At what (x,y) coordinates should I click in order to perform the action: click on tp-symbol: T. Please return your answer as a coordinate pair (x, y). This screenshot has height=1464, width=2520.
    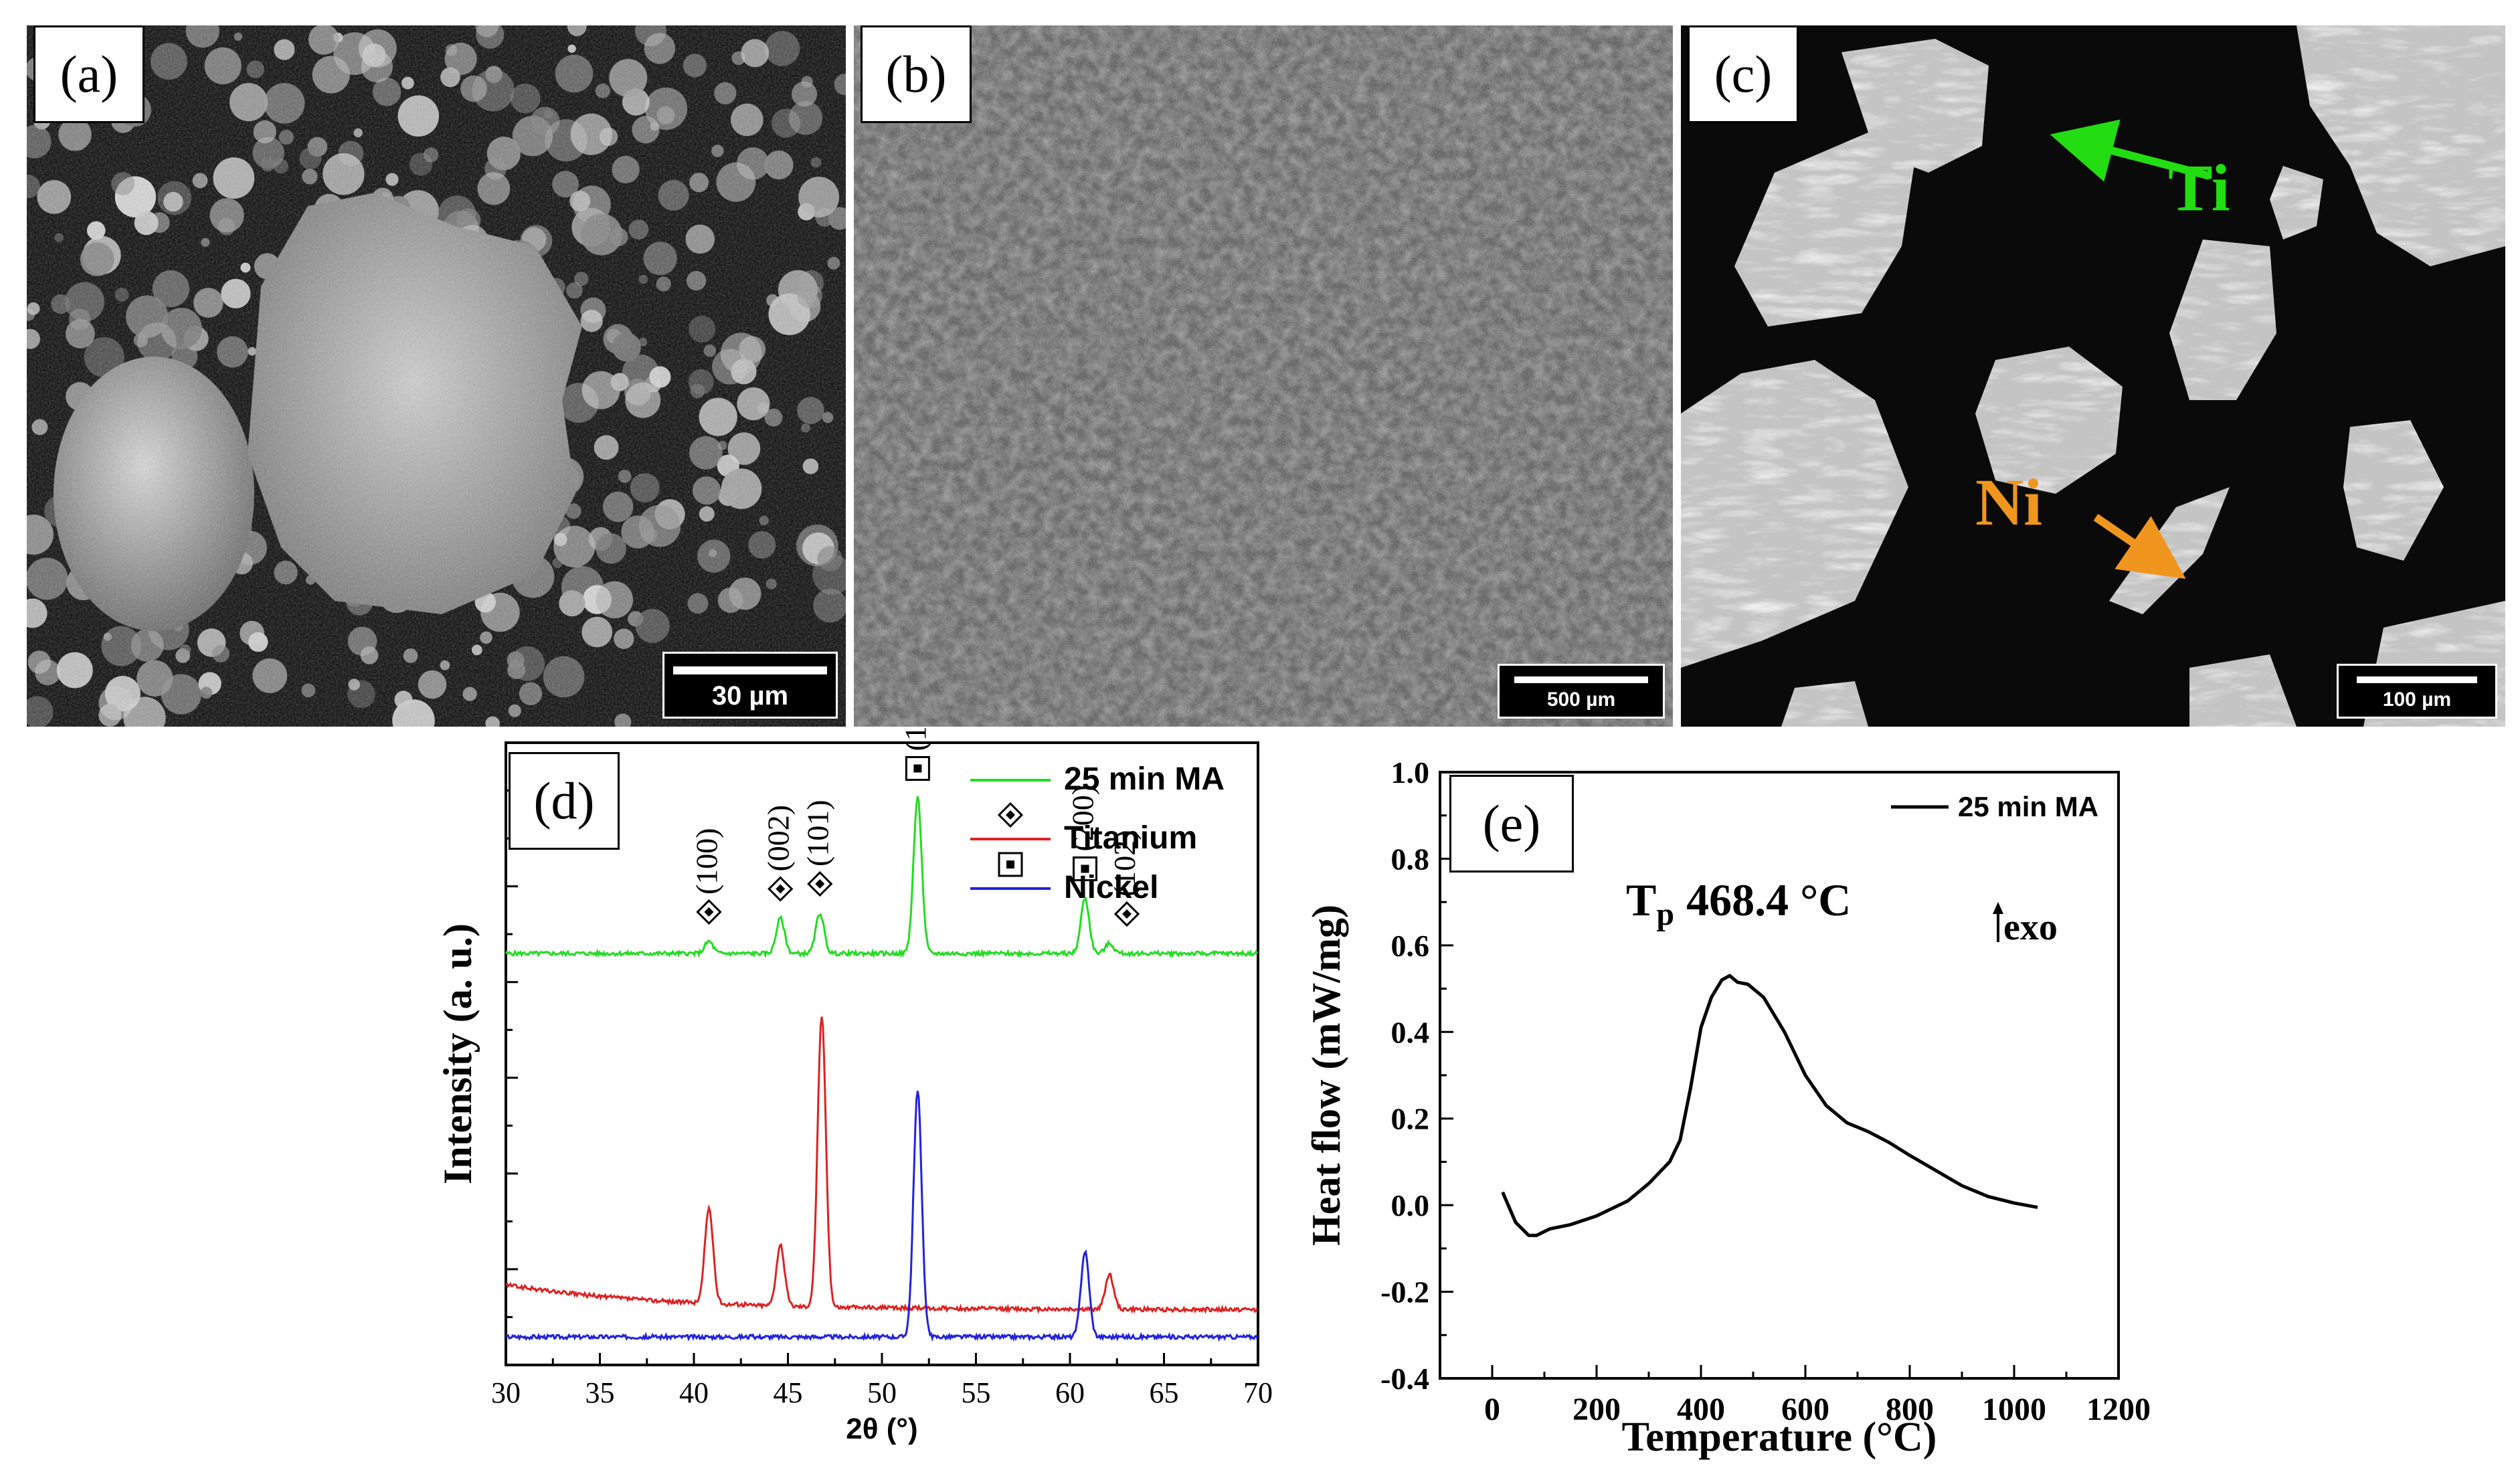
    Looking at the image, I should click on (1641, 900).